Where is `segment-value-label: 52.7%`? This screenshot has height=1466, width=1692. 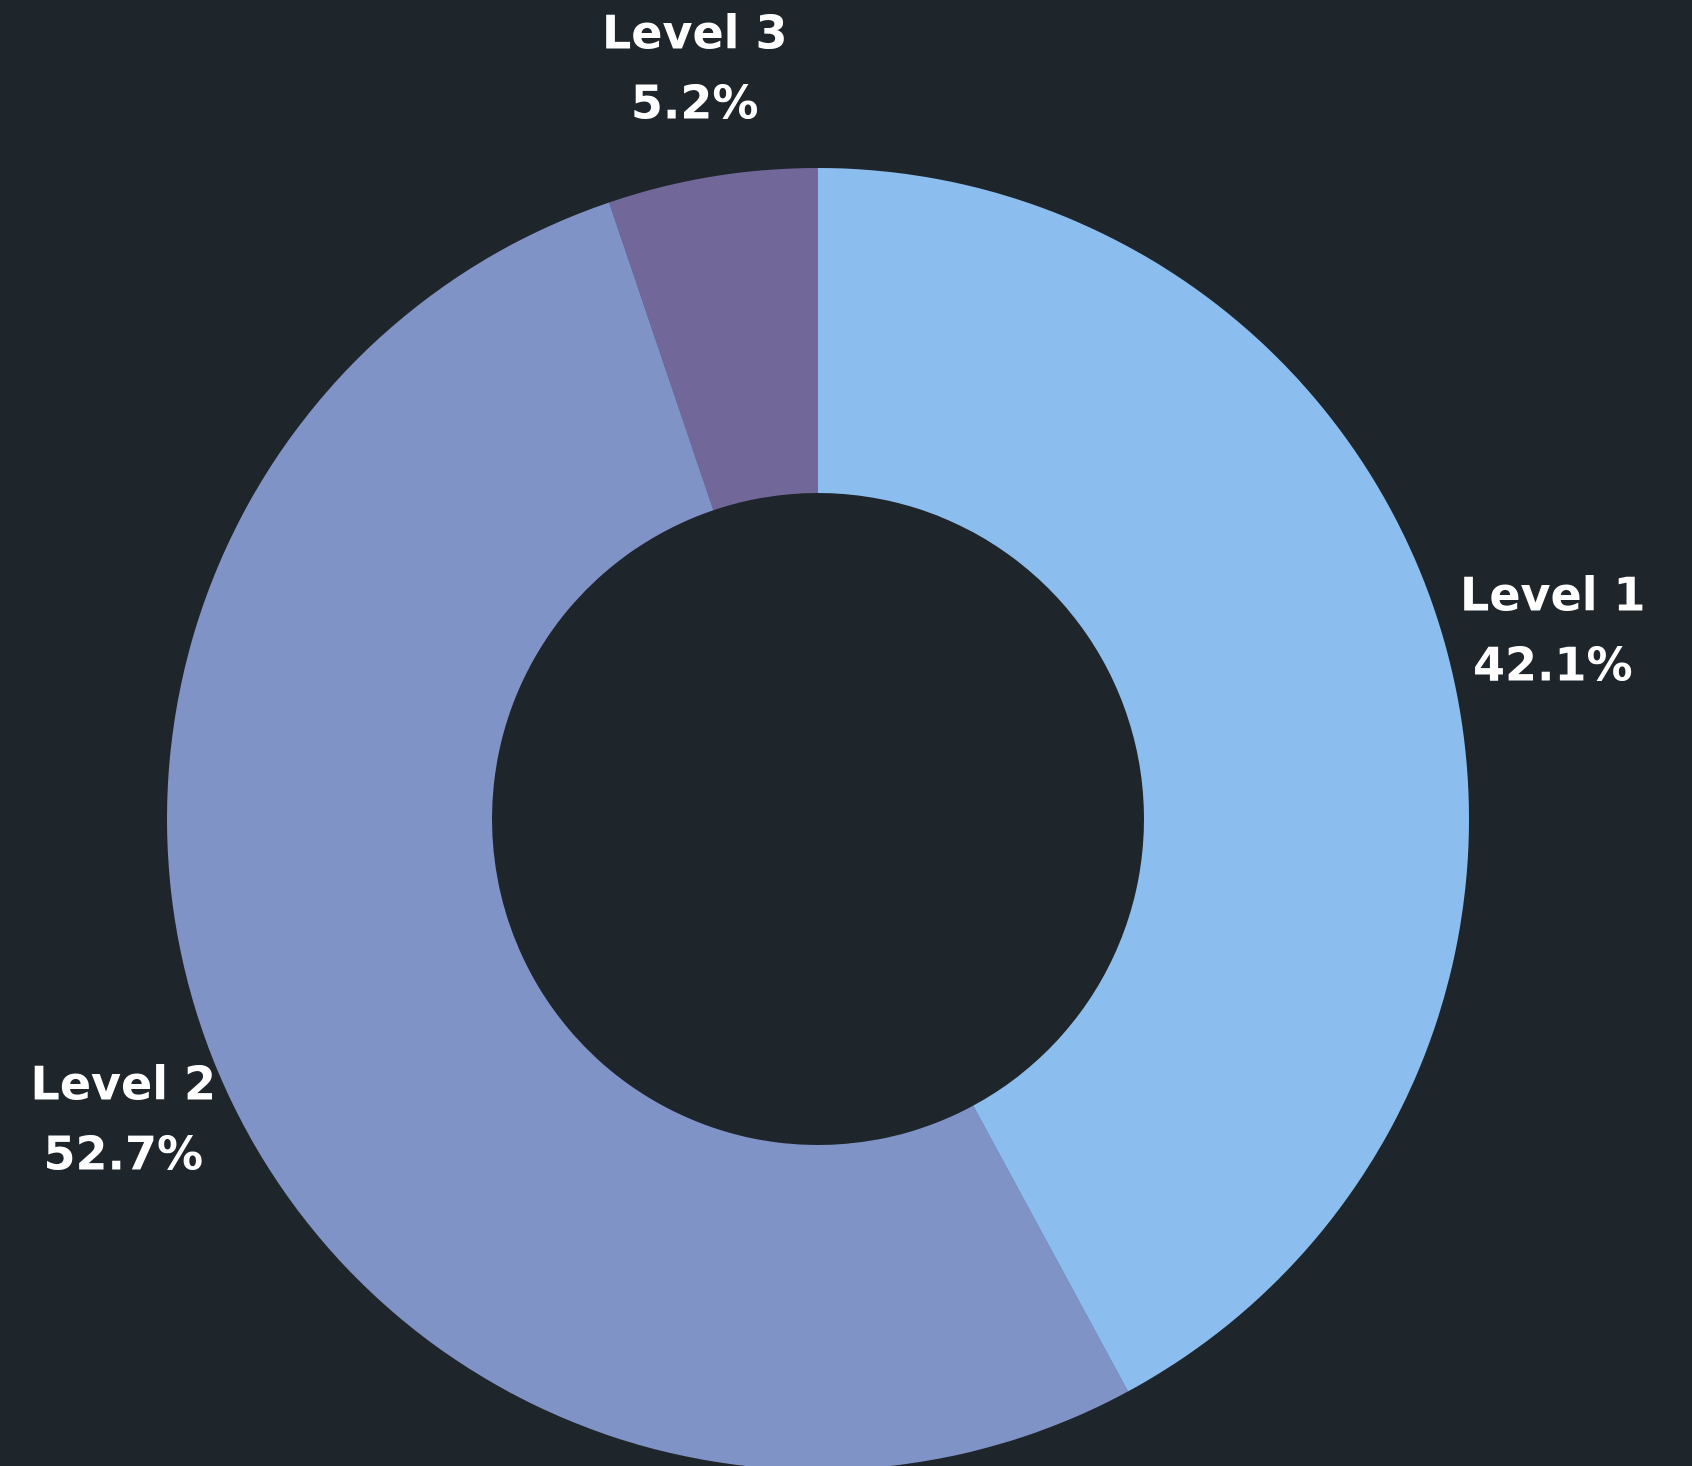
segment-value-label: 52.7% is located at coordinates (123, 1154).